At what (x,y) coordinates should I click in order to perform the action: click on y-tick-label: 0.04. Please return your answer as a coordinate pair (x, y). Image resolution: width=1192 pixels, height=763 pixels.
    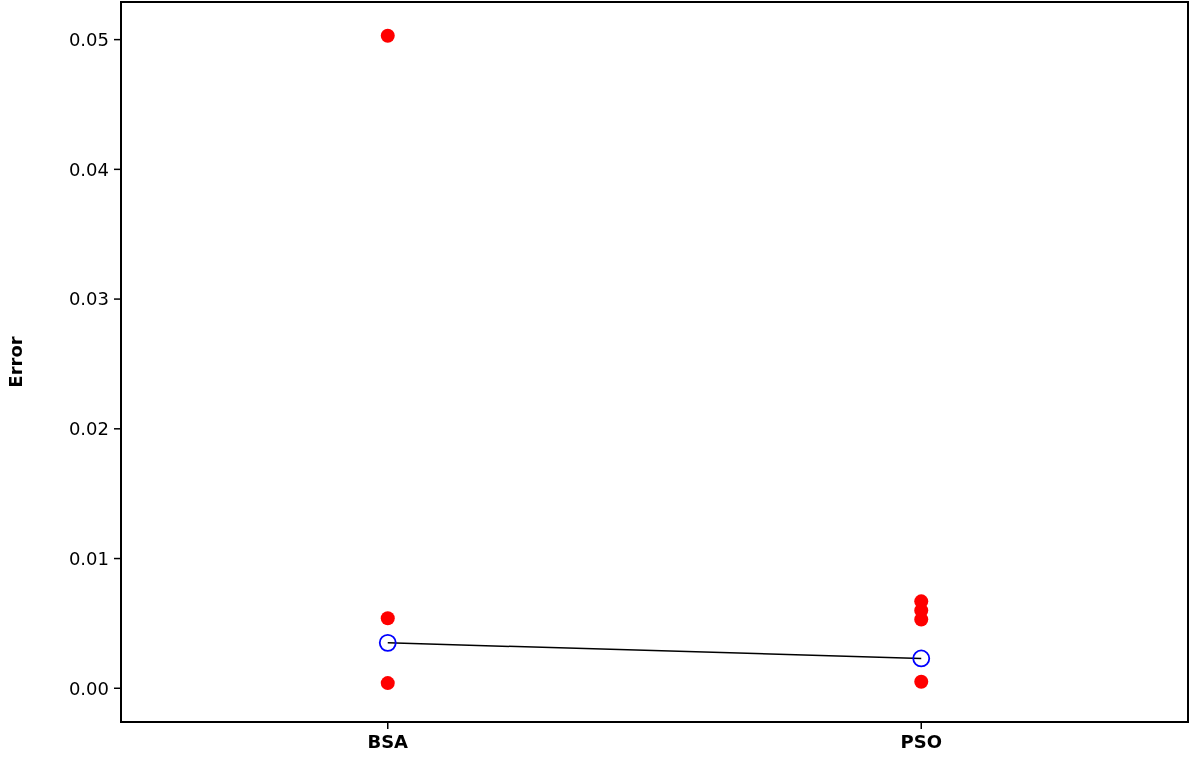
    Looking at the image, I should click on (88, 169).